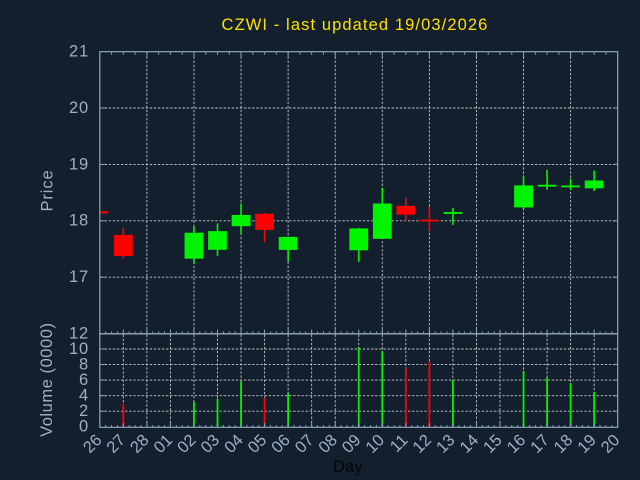 This screenshot has height=480, width=640. What do you see at coordinates (84, 396) in the screenshot?
I see `svg-text: 4` at bounding box center [84, 396].